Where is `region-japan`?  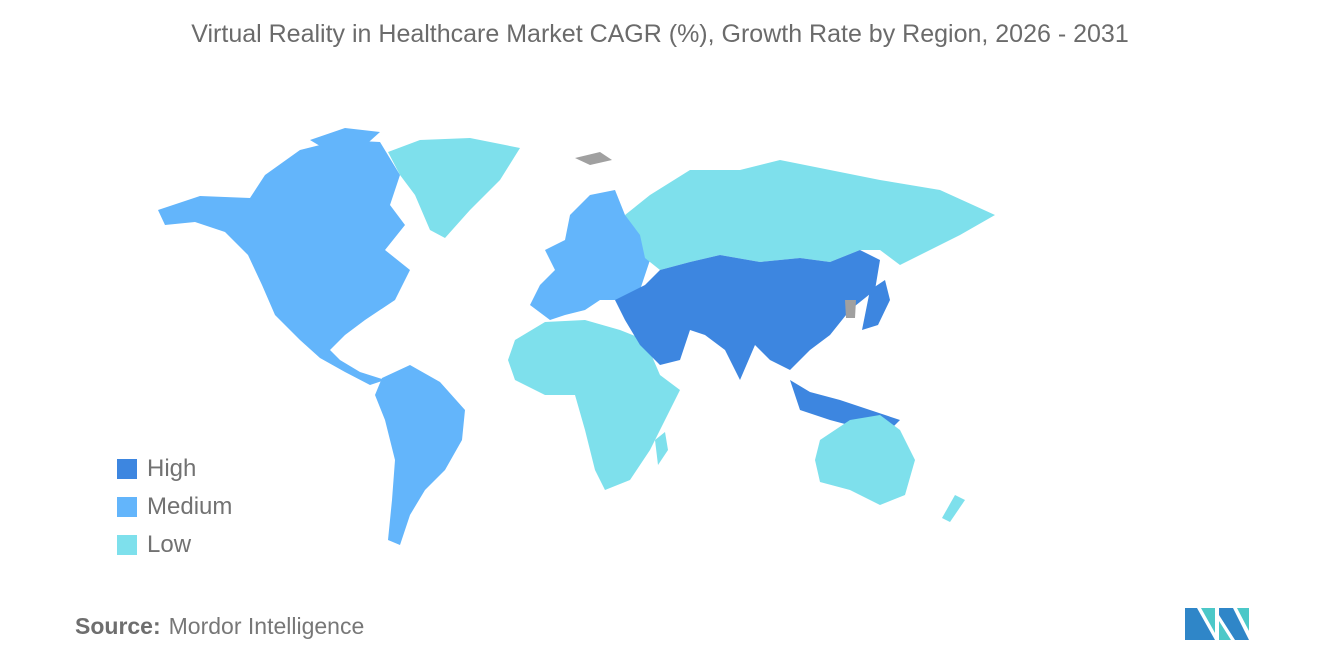
region-japan is located at coordinates (876, 305).